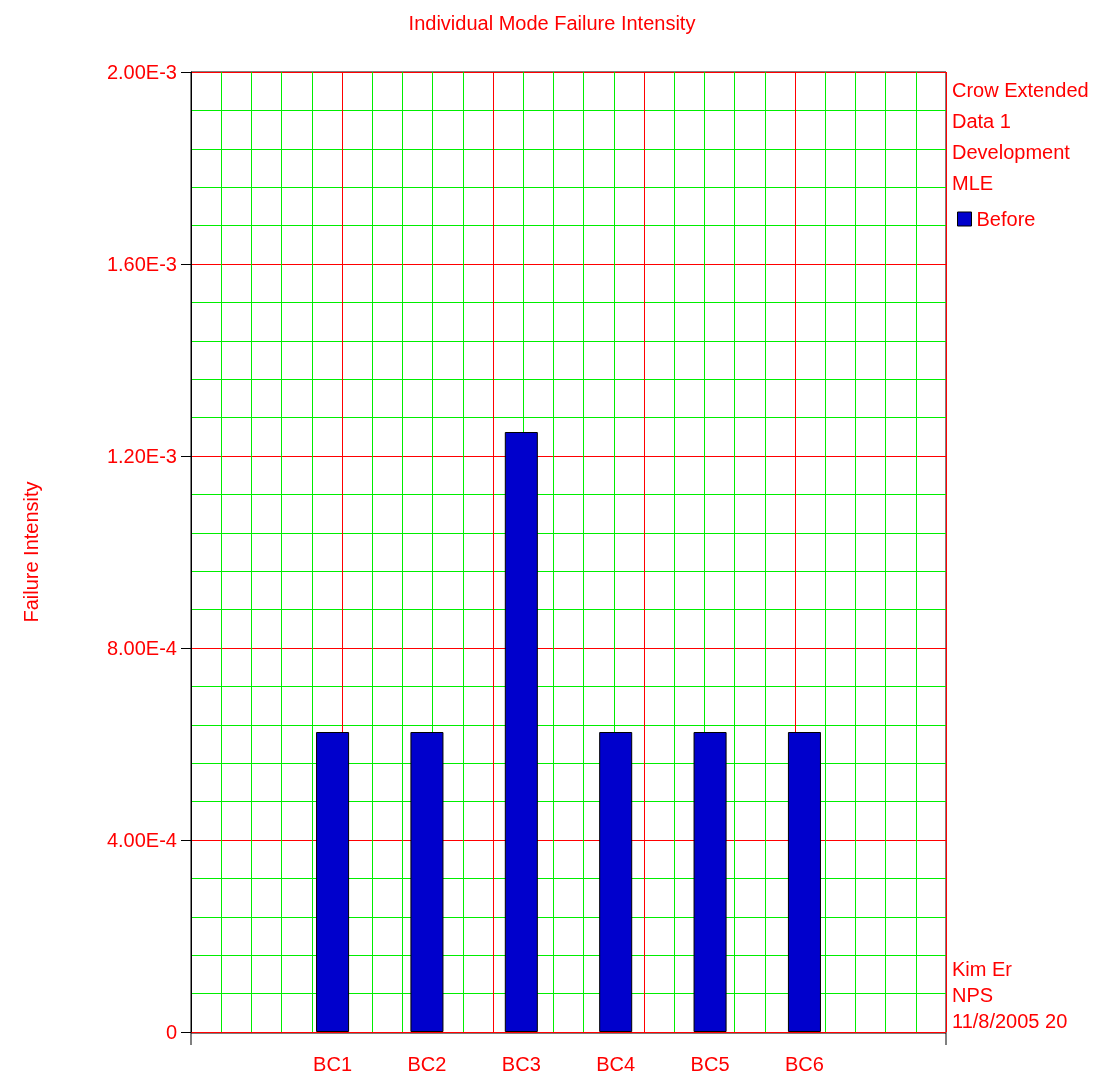 This screenshot has height=1082, width=1104. What do you see at coordinates (141, 264) in the screenshot?
I see `y-tick-label: 1.60E-3` at bounding box center [141, 264].